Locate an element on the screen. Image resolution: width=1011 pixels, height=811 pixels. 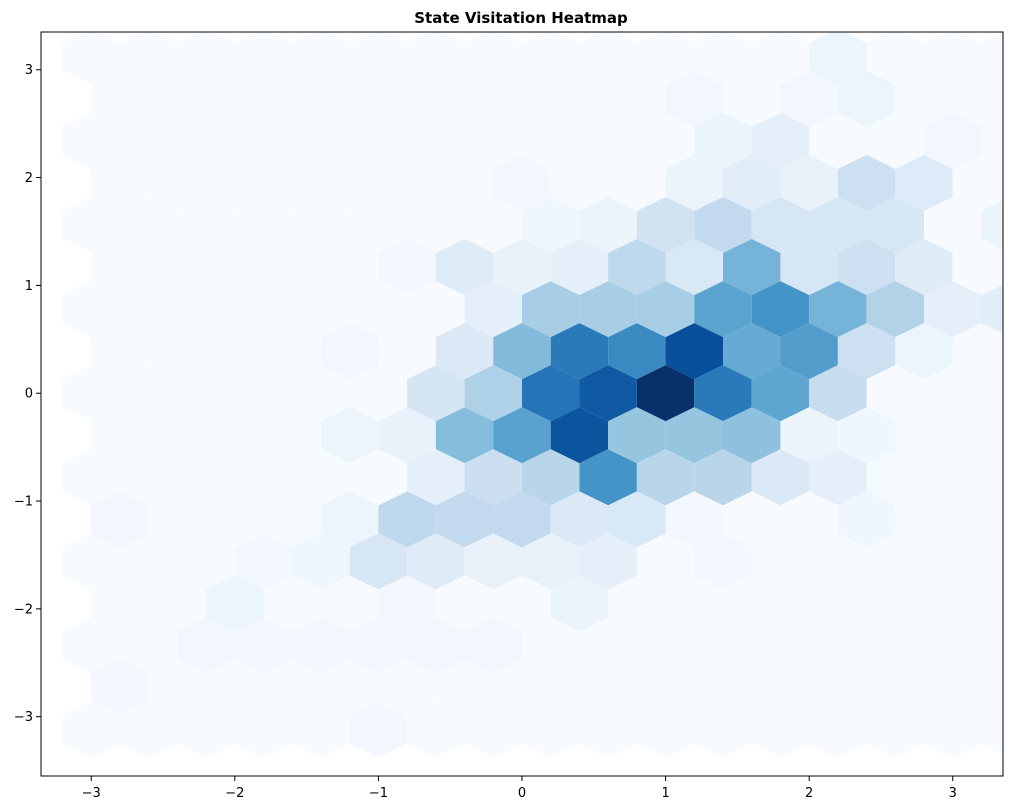
hex-cell-r11-c14 is located at coordinates (924, 519).